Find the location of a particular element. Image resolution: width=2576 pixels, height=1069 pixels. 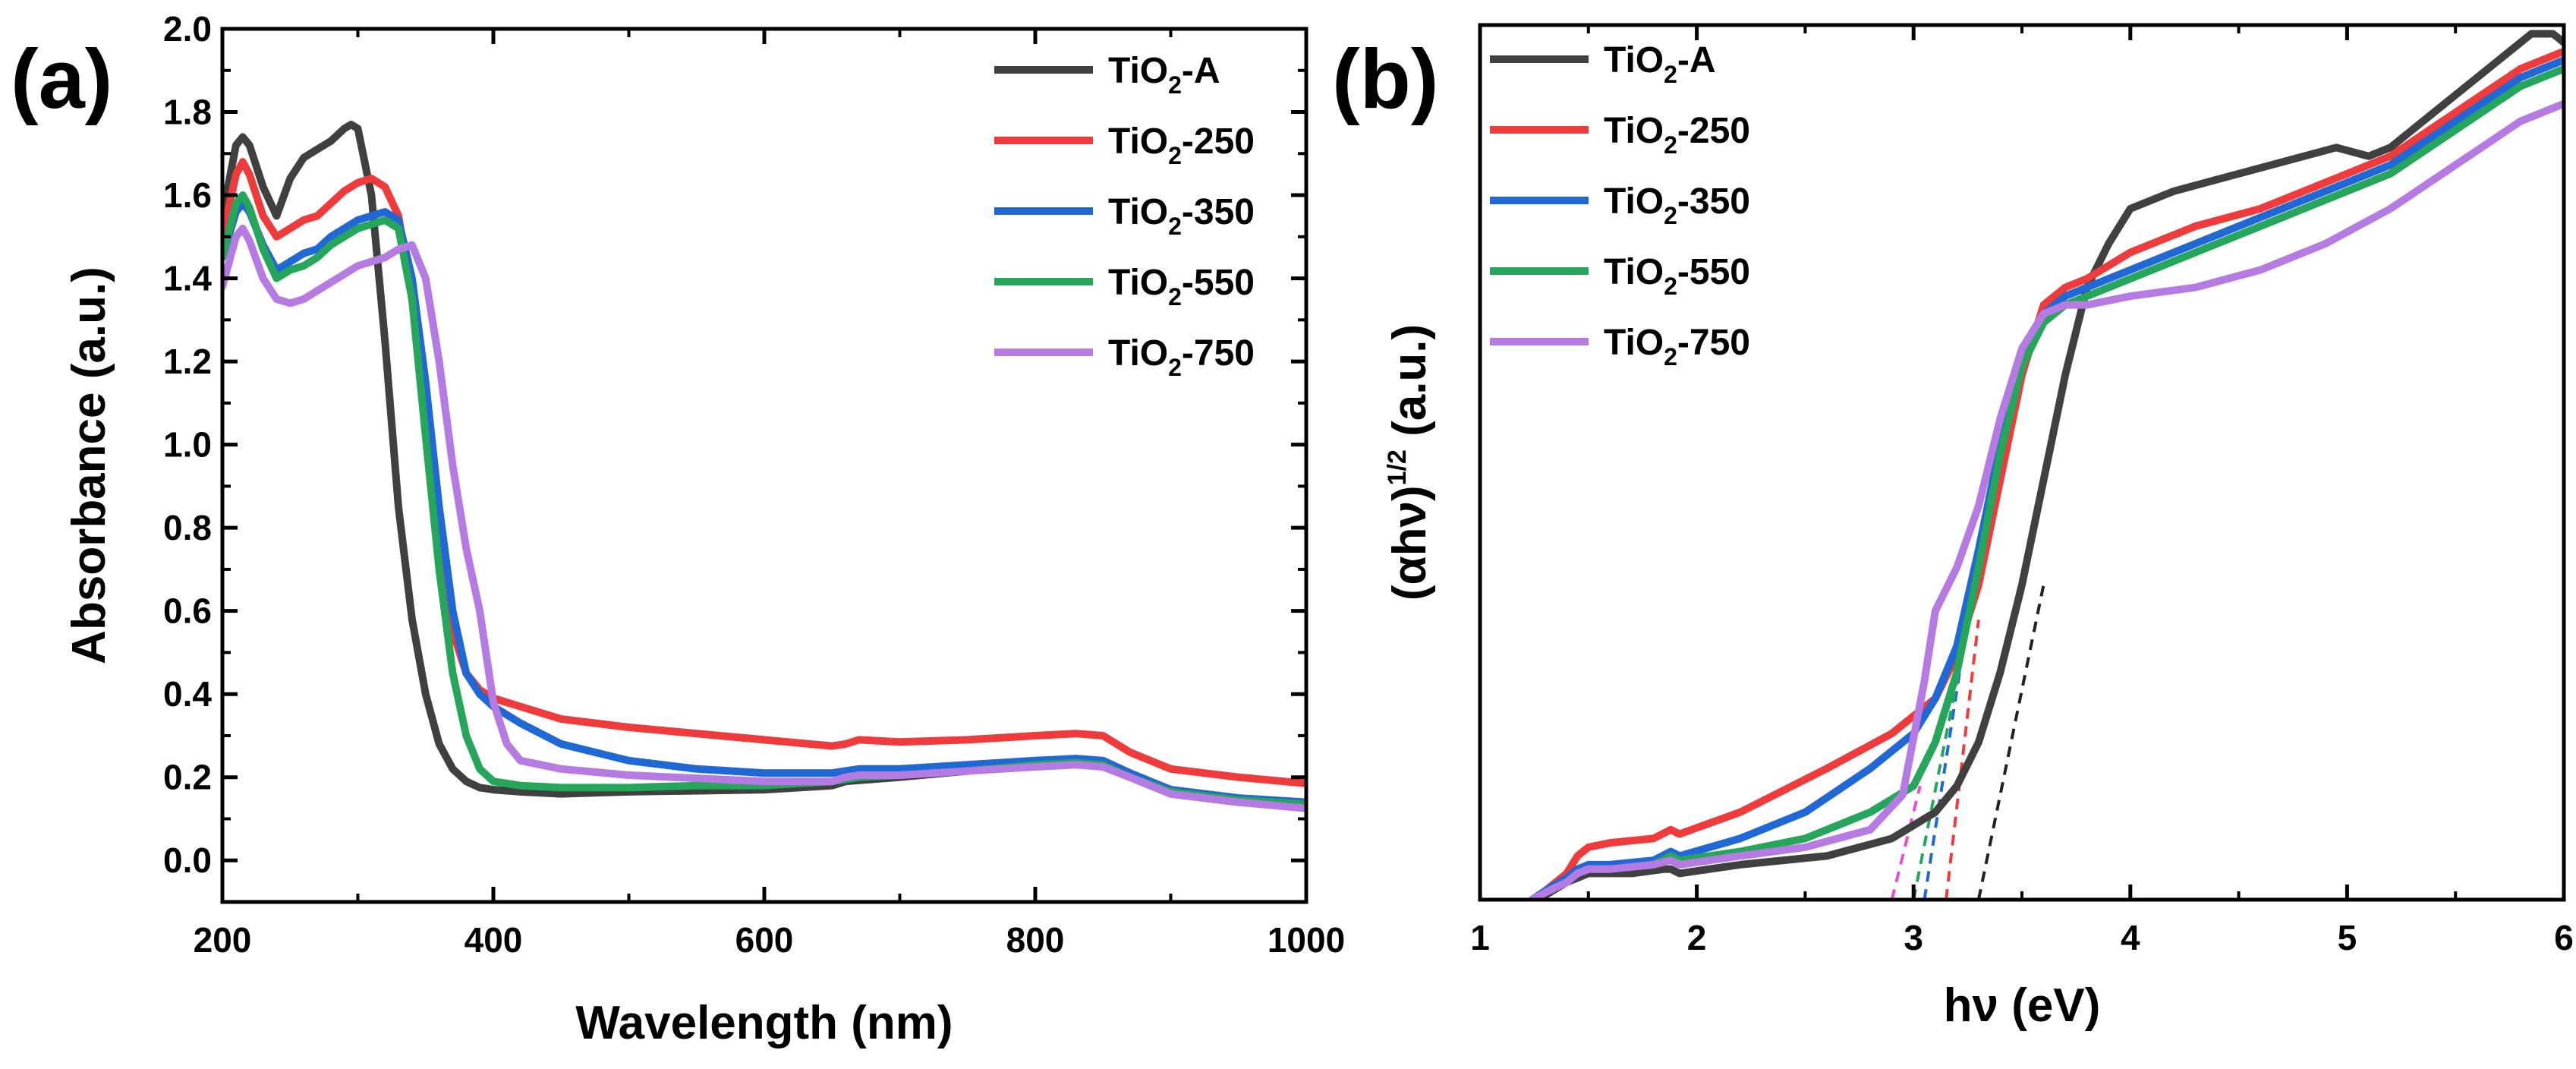

panel-b-x-tick-label: 3 is located at coordinates (1913, 938).